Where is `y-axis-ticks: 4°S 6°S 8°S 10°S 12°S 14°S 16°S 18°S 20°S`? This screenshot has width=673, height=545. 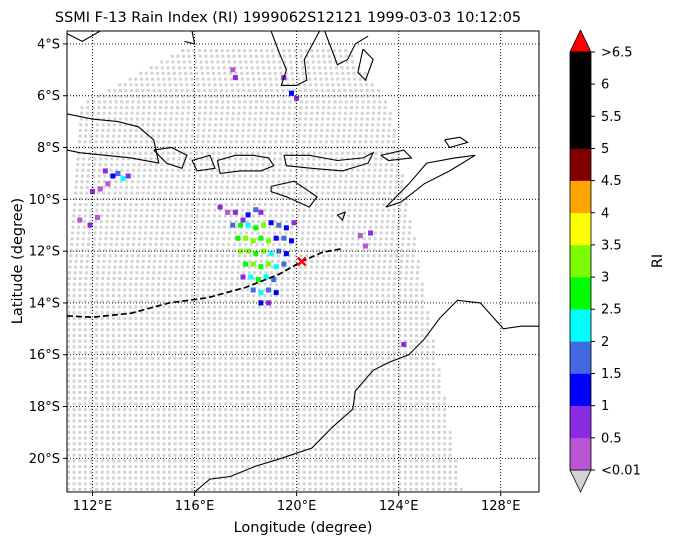 y-axis-ticks: 4°S 6°S 8°S 10°S 12°S 14°S 16°S 18°S 20°S is located at coordinates (48, 252).